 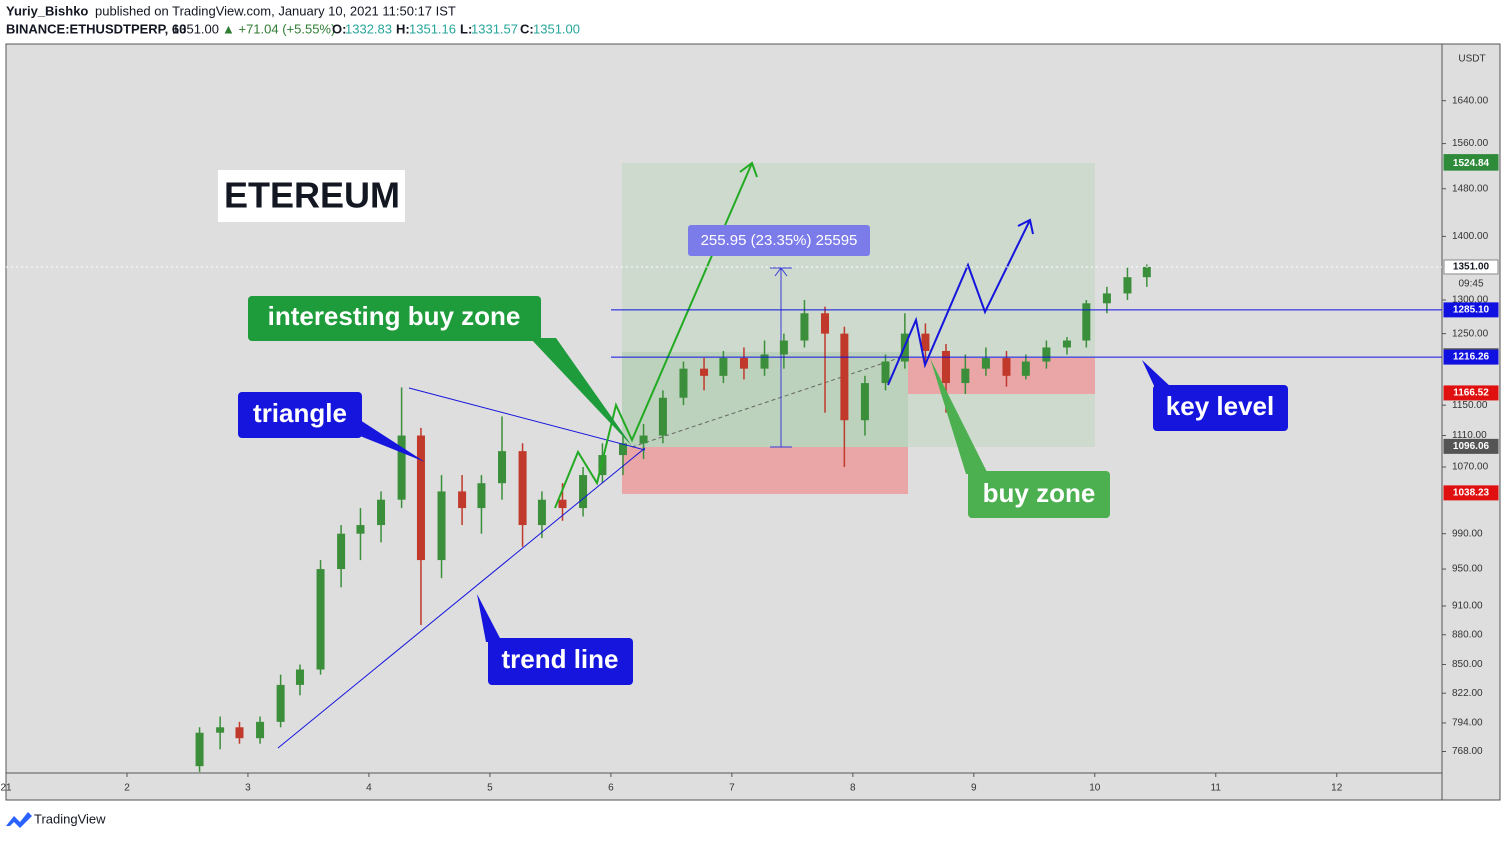 What do you see at coordinates (248, 788) in the screenshot?
I see `x-tick-label: 3` at bounding box center [248, 788].